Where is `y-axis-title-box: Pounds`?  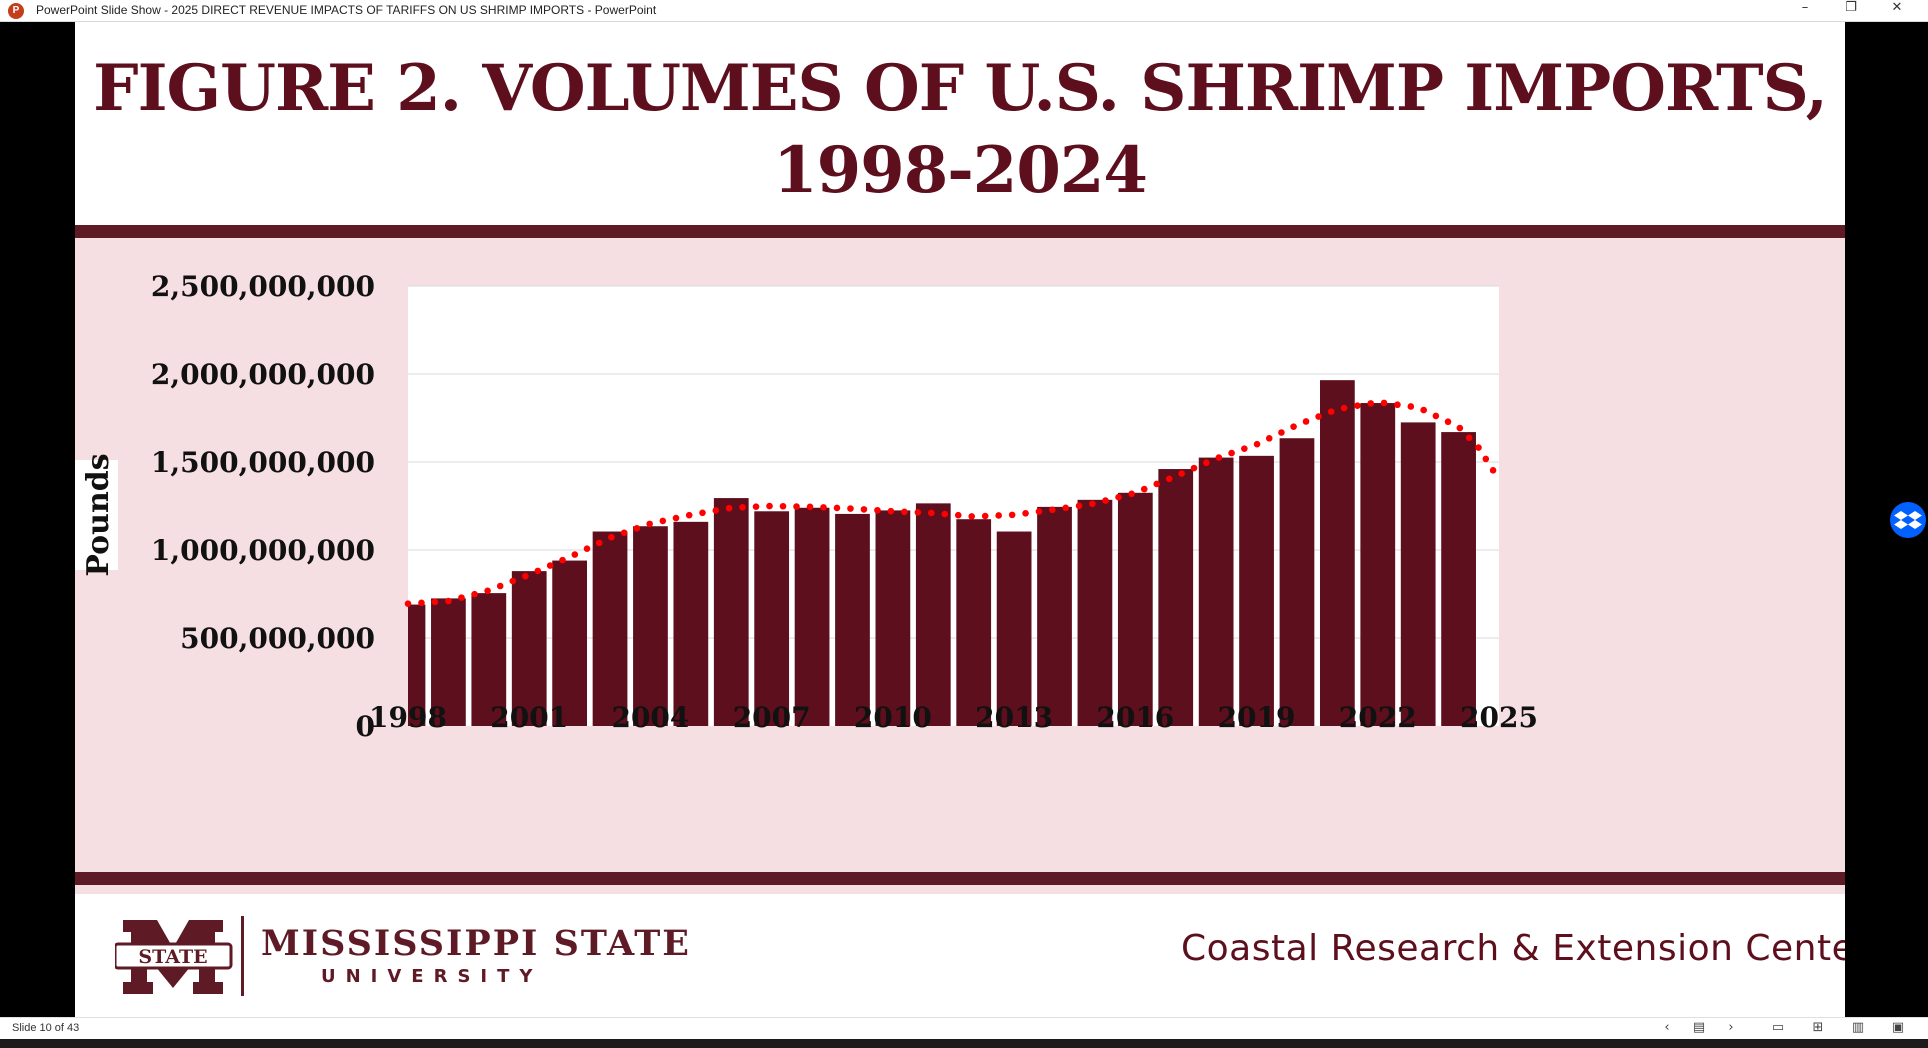 y-axis-title-box: Pounds is located at coordinates (96, 515).